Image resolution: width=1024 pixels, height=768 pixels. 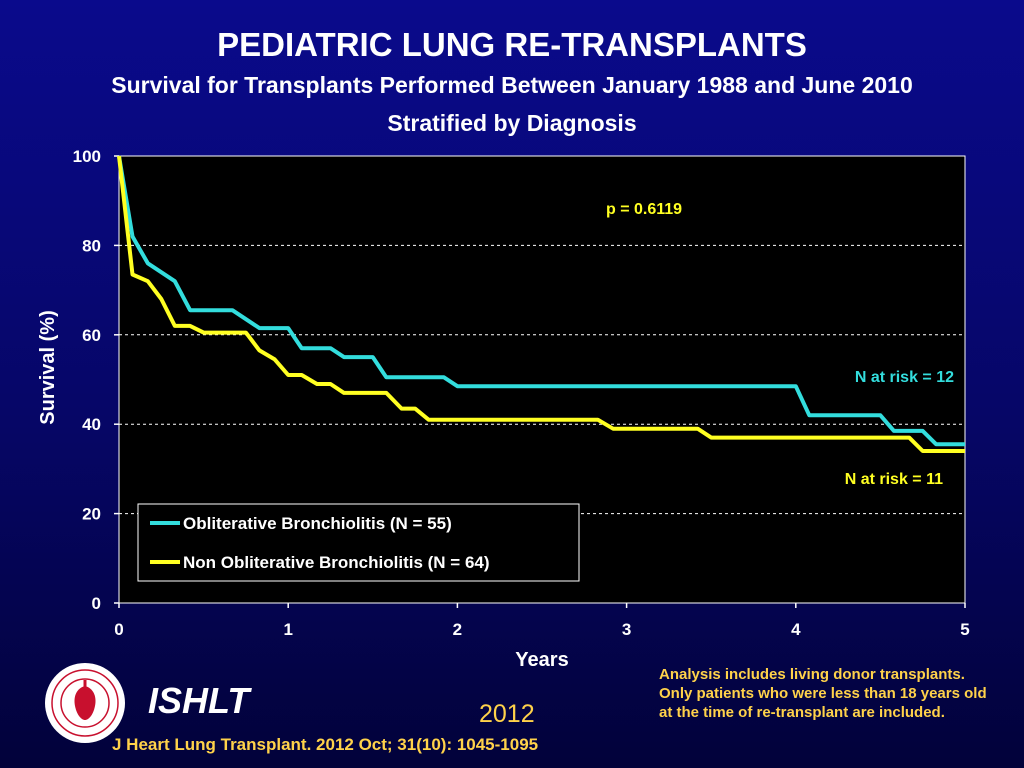 I want to click on n-at-risk-non-obliterative: N at risk = 11, so click(x=894, y=479).